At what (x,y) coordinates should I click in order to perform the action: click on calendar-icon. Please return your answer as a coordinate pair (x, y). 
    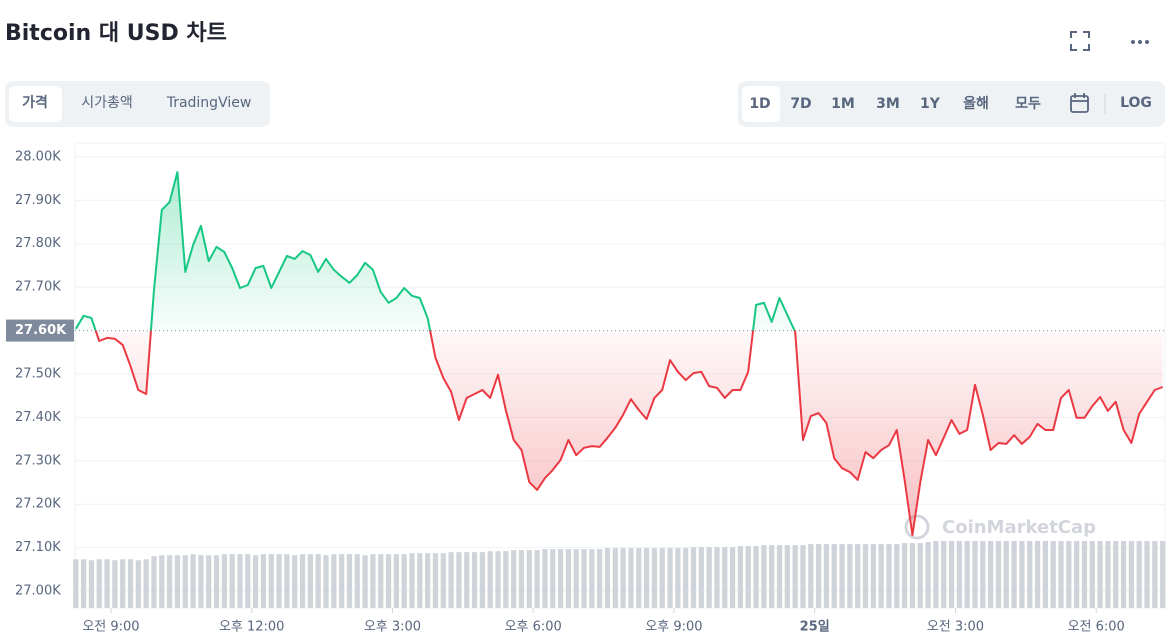
    Looking at the image, I should click on (1079, 103).